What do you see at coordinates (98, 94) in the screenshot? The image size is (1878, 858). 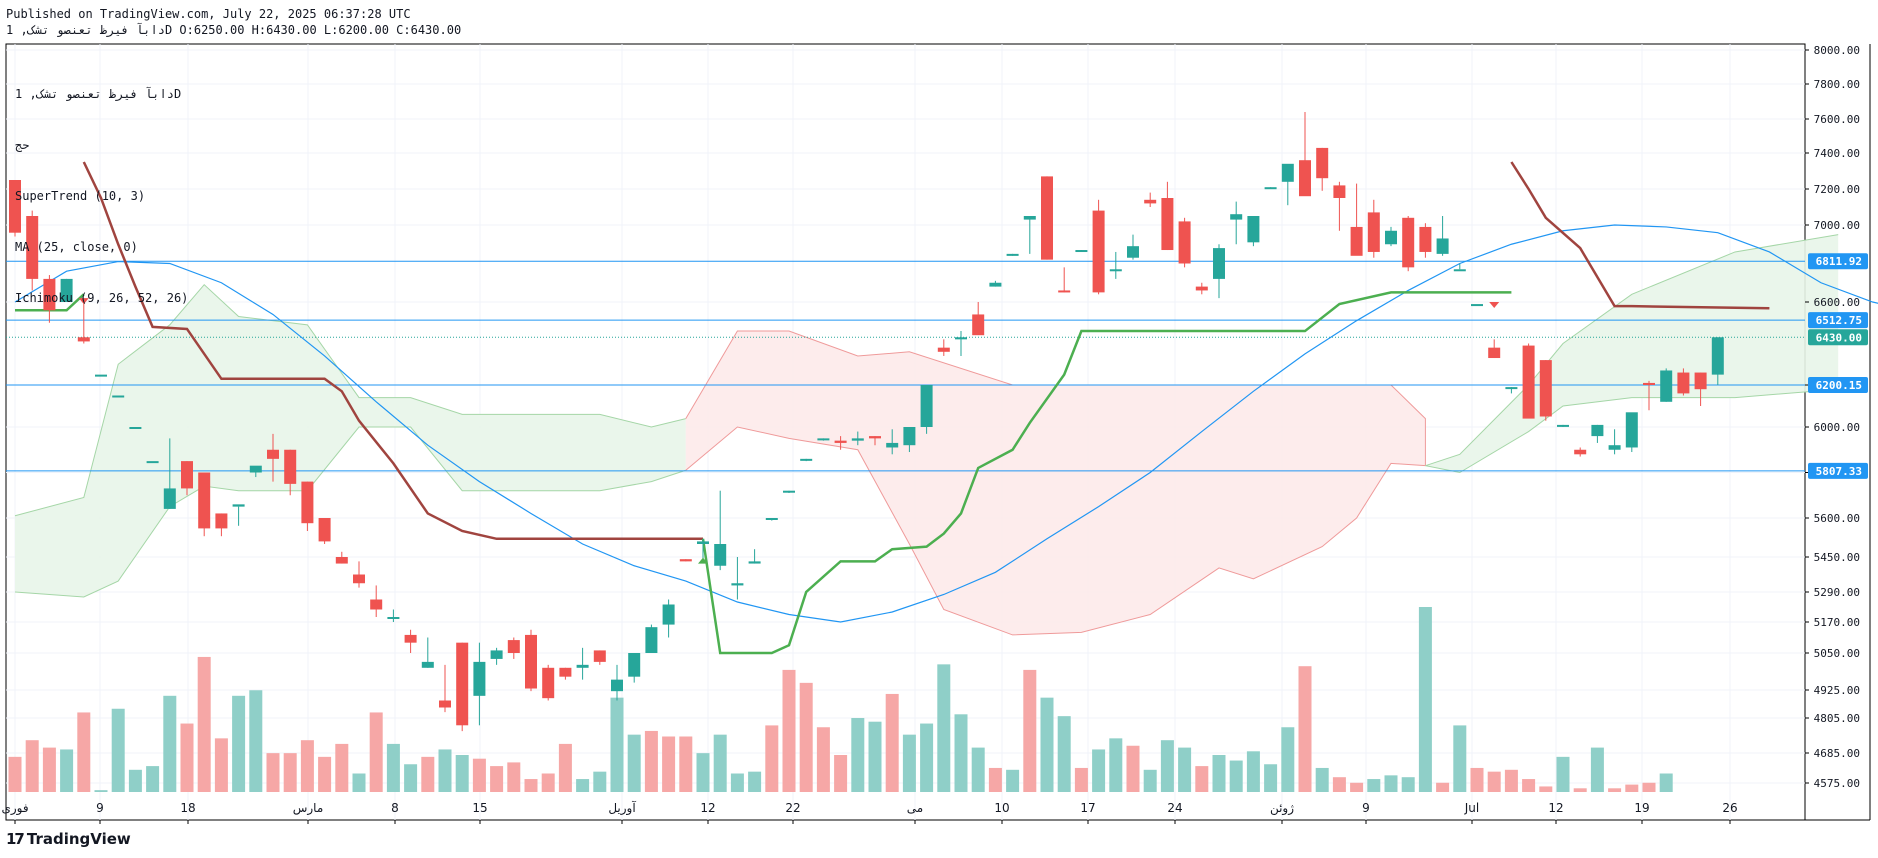 I see `legend-symbol: دابآ فیرظ تعنصو تشک, 1D` at bounding box center [98, 94].